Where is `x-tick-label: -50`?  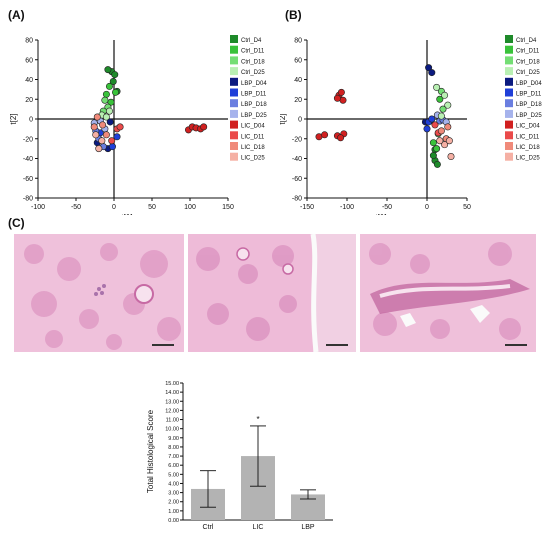 x-tick-label: -50 is located at coordinates (76, 207).